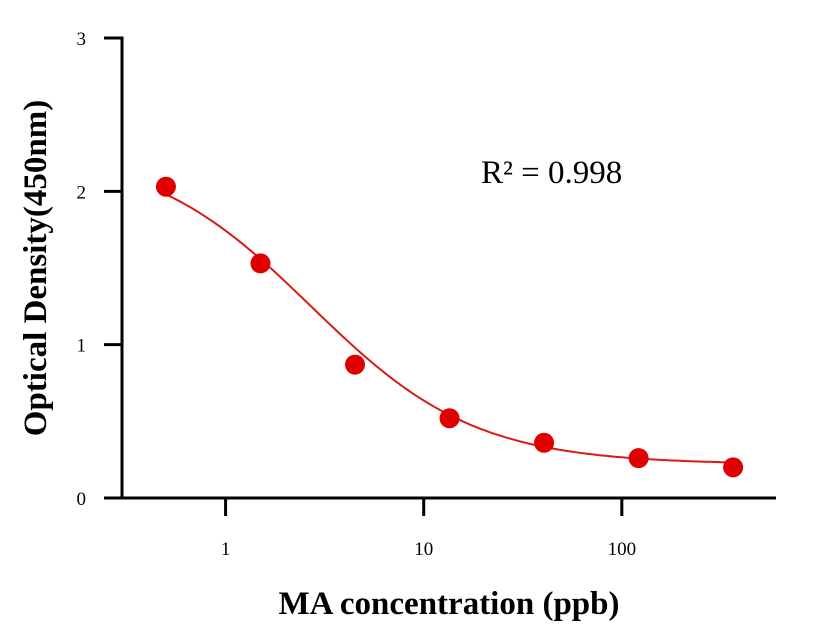 The width and height of the screenshot is (816, 640). What do you see at coordinates (99, 269) in the screenshot?
I see `y-ticks: 0 1 2 3` at bounding box center [99, 269].